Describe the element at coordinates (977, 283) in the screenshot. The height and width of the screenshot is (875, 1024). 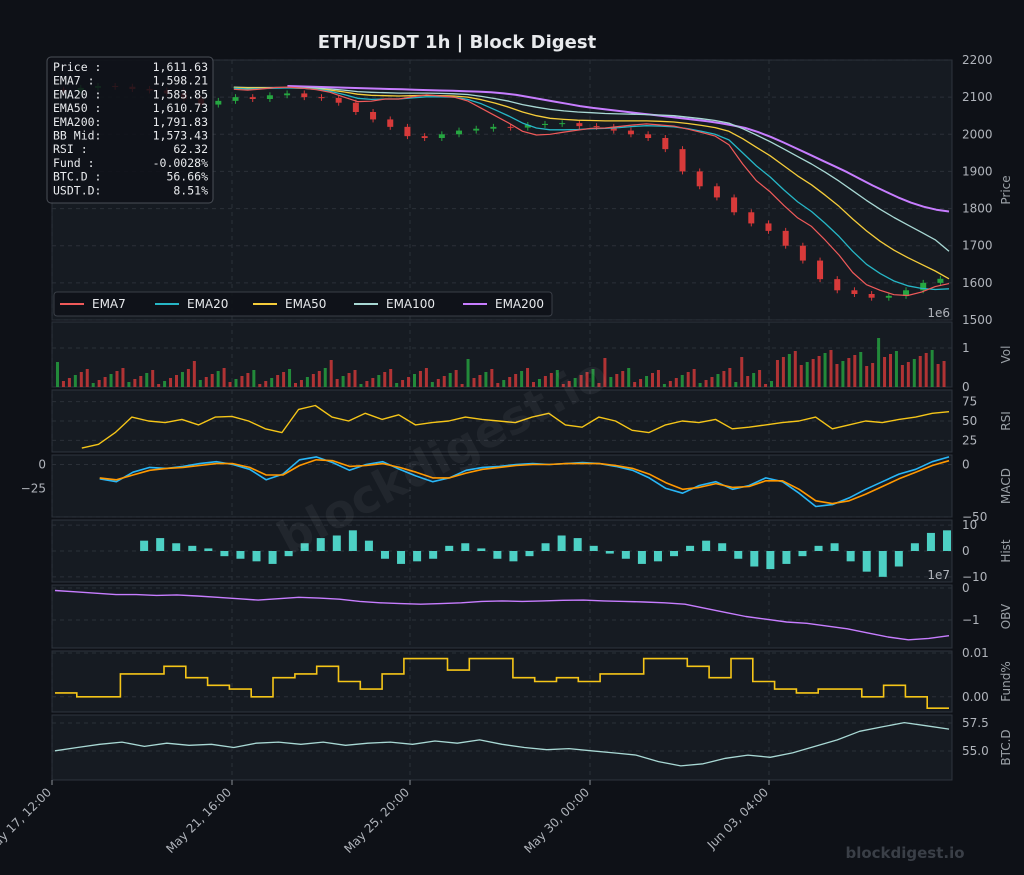
I see `ytick-label-price-6: 1600` at that location.